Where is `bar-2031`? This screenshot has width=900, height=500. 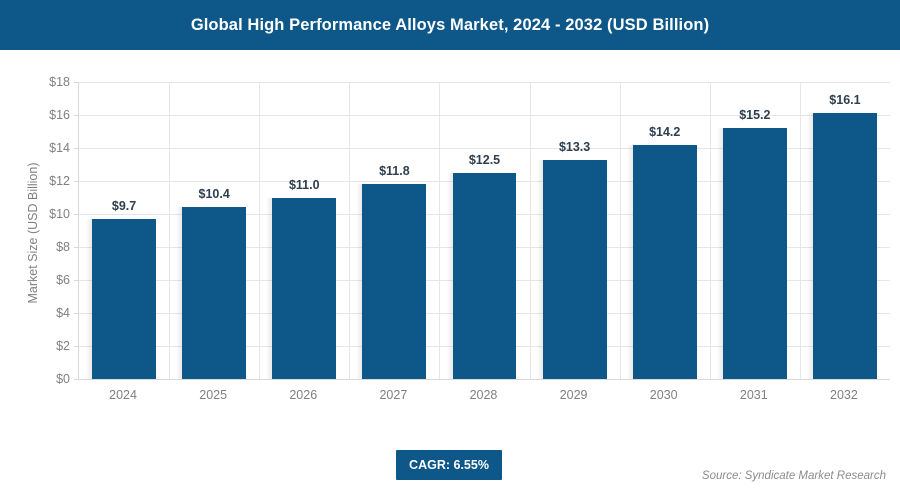 bar-2031 is located at coordinates (754, 253).